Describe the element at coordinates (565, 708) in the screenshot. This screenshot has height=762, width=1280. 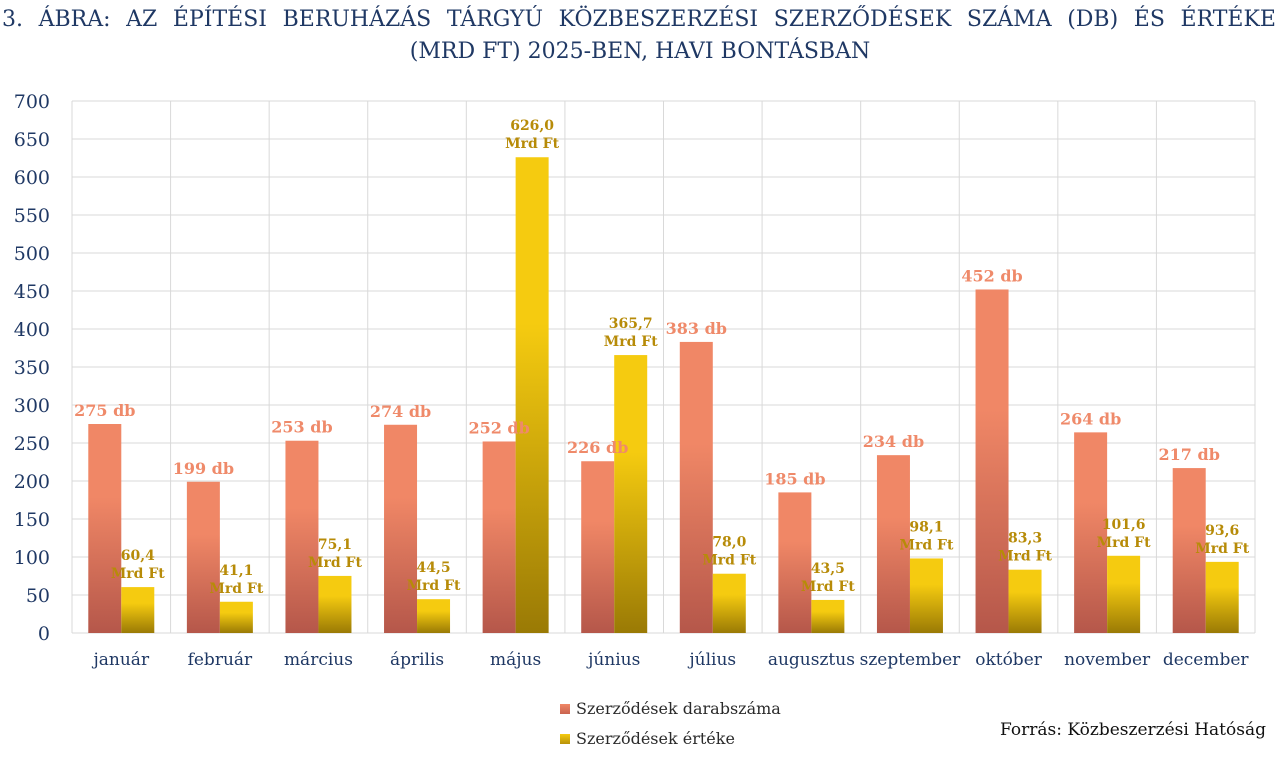
I see `legend-swatch-count` at that location.